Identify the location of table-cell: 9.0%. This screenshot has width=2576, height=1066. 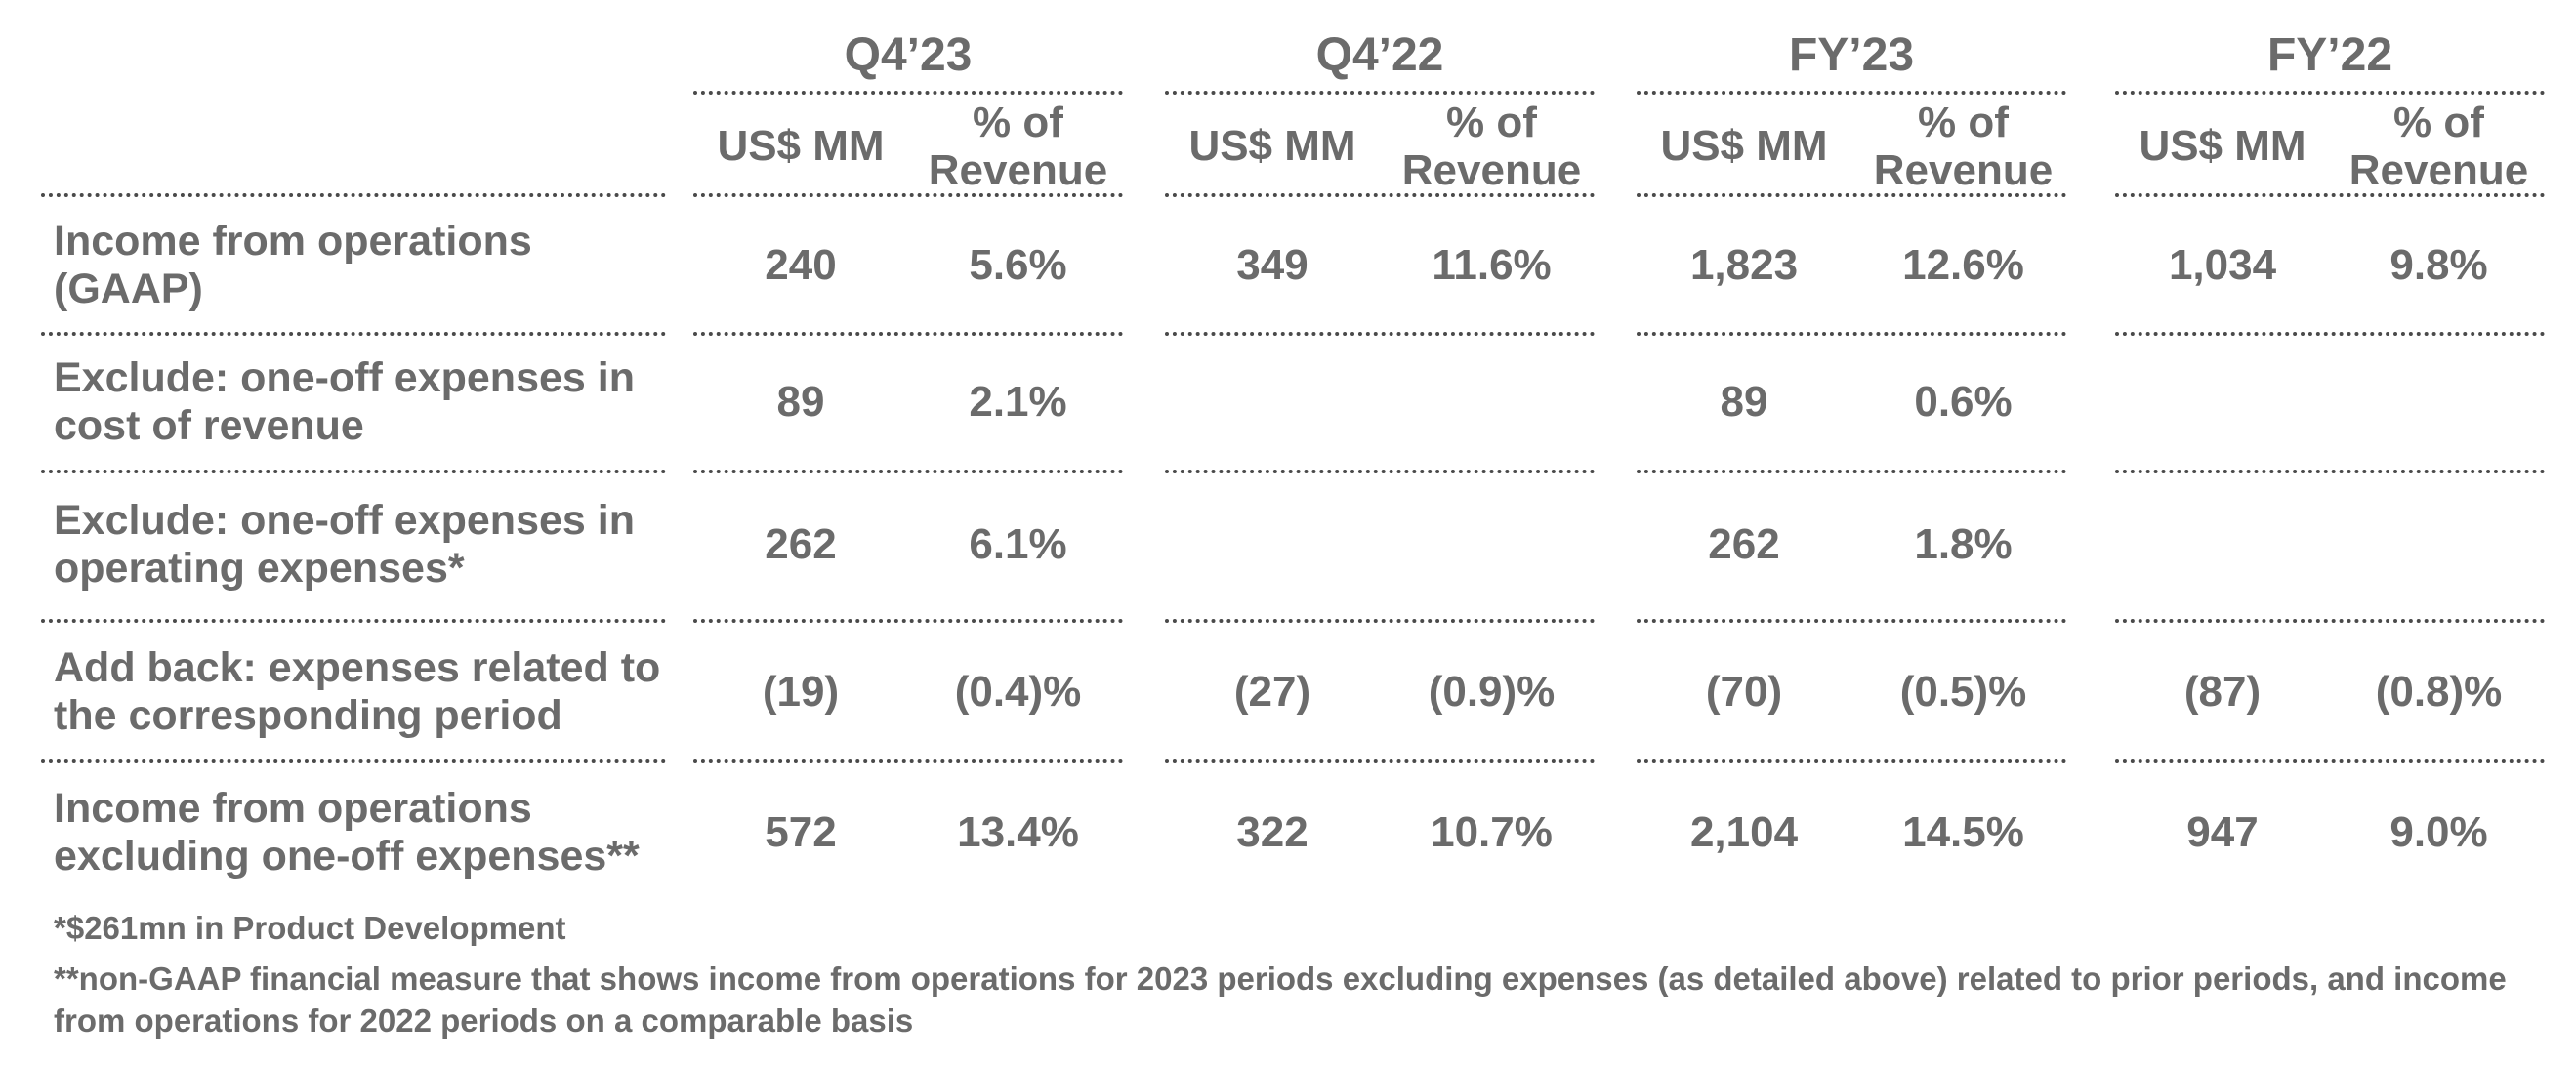
(2438, 831).